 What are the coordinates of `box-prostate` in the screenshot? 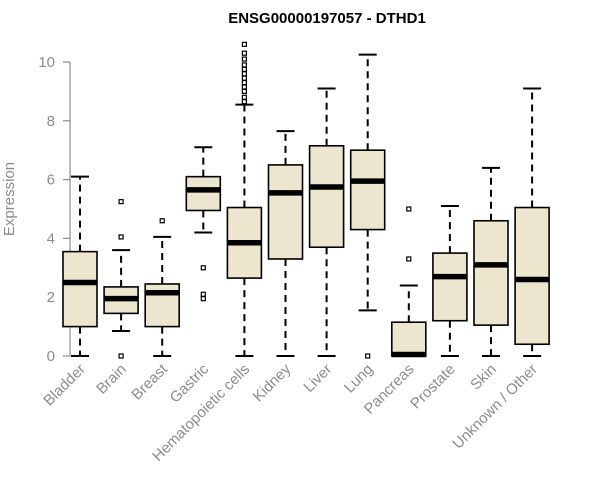 It's located at (450, 281).